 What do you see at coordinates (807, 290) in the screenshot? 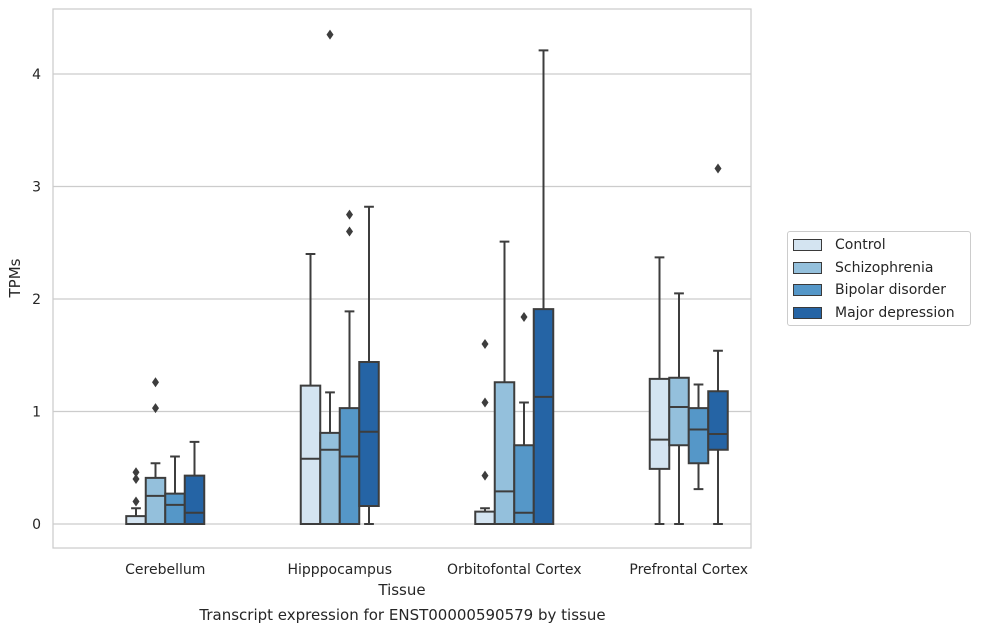
I see `legend-swatch-bipolar-disorder` at bounding box center [807, 290].